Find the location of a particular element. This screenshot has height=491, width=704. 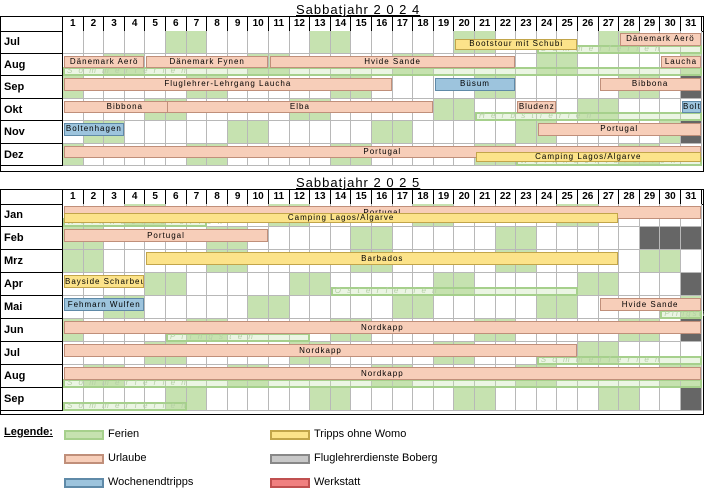

entry-urlaub: Bludenz is located at coordinates (537, 106).